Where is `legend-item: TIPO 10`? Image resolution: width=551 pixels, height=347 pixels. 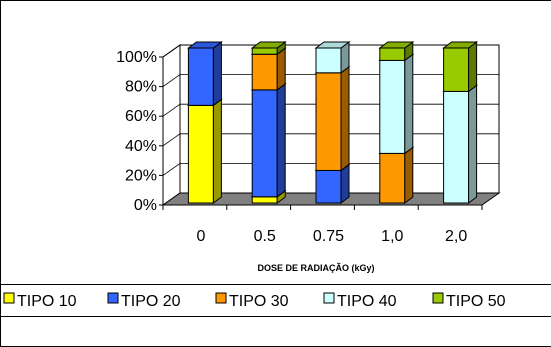 legend-item: TIPO 10 is located at coordinates (40, 301).